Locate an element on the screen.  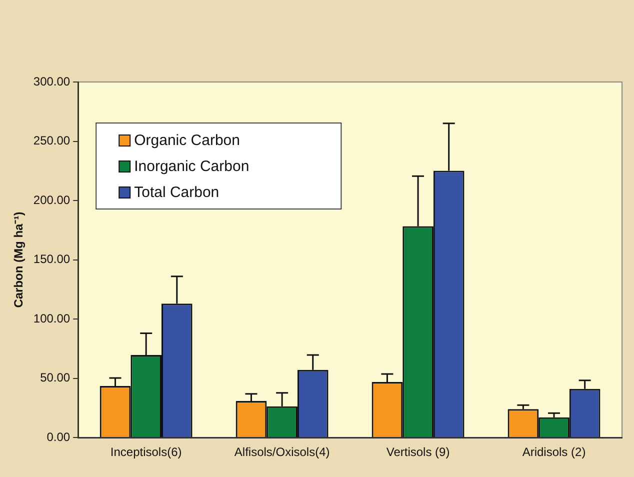
y-tick-label: 0.00 is located at coordinates (58, 437).